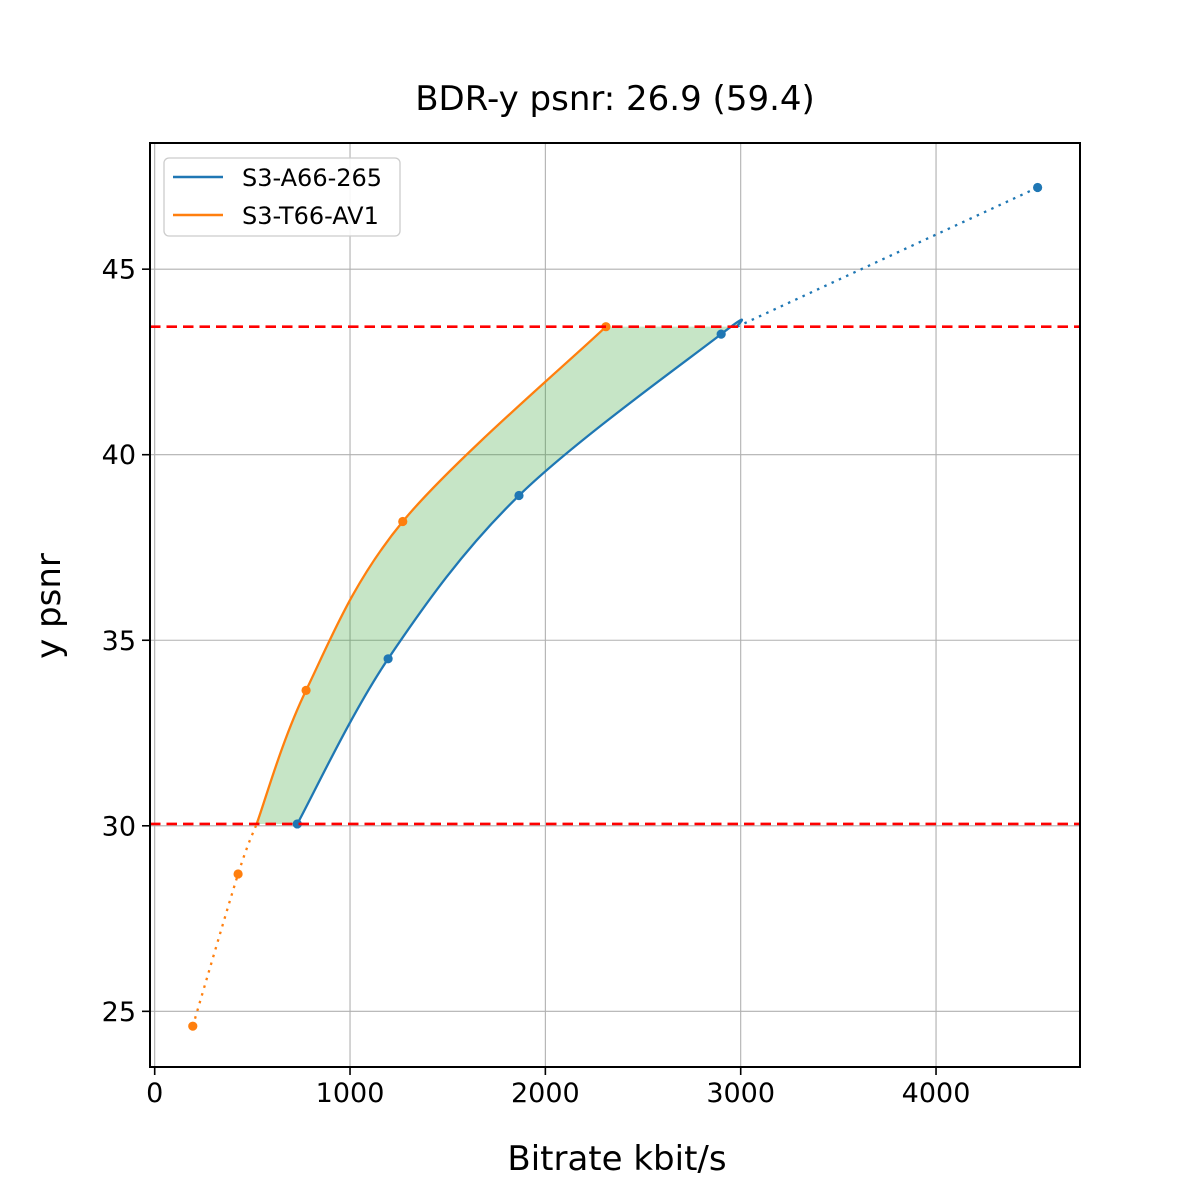 The width and height of the screenshot is (1200, 1200). Describe the element at coordinates (282, 197) in the screenshot. I see `legend: S3-A66-265 S3-T66-AV1` at that location.